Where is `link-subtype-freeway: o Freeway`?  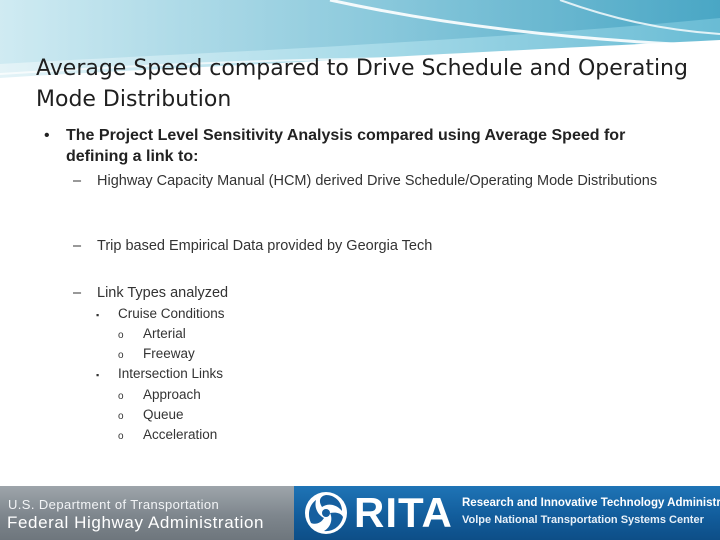 link-subtype-freeway: o Freeway is located at coordinates (280, 354).